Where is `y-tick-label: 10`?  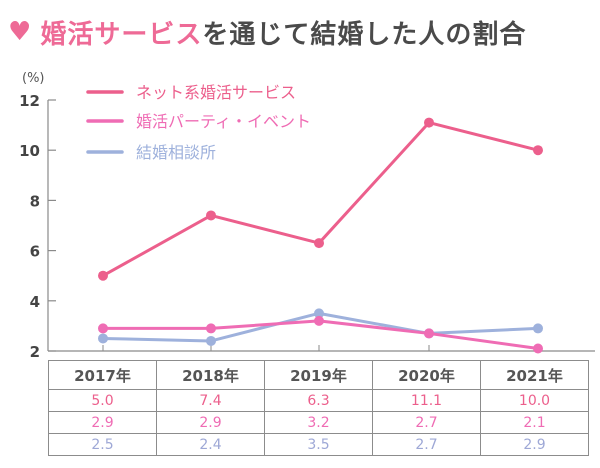
y-tick-label: 10 is located at coordinates (29, 151).